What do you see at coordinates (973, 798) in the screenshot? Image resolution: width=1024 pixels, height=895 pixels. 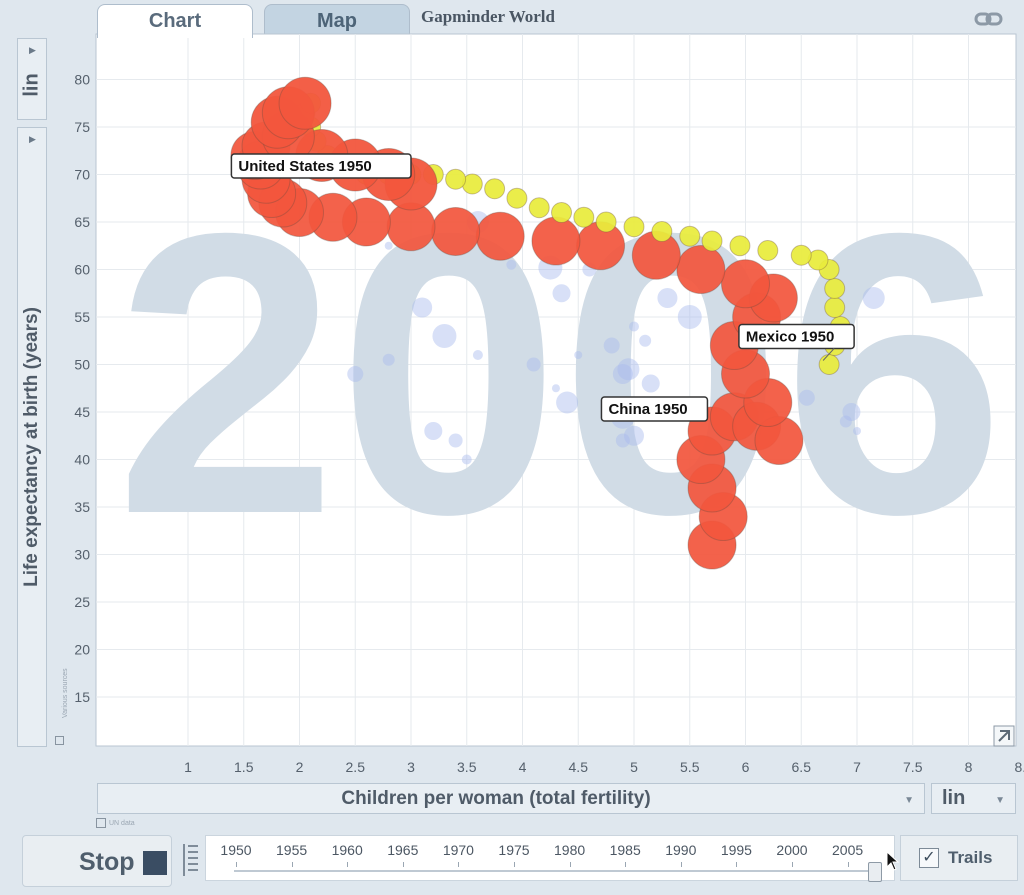 I see `x-scale-dropdown: lin ▼` at bounding box center [973, 798].